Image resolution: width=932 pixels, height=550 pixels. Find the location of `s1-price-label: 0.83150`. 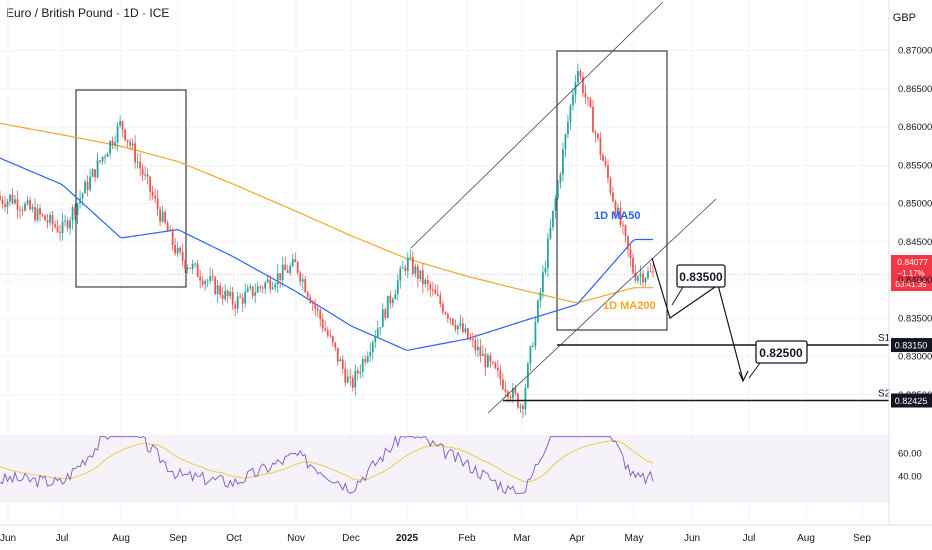

s1-price-label: 0.83150 is located at coordinates (911, 346).